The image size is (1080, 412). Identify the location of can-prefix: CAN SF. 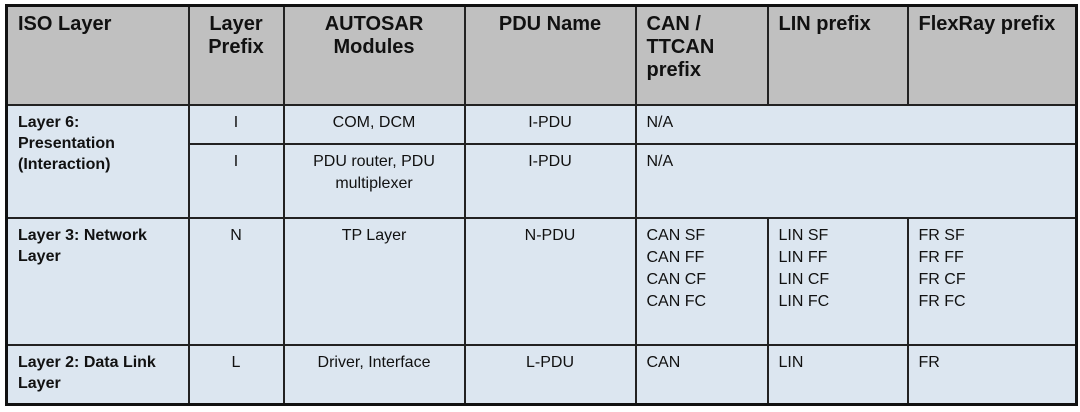
(676, 235).